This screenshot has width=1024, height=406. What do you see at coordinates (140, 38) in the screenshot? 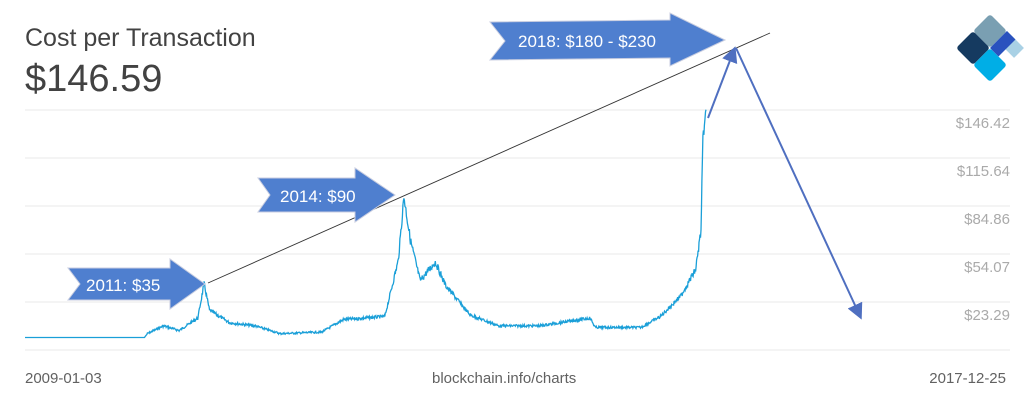
I see `chart-title: Cost per Transaction` at bounding box center [140, 38].